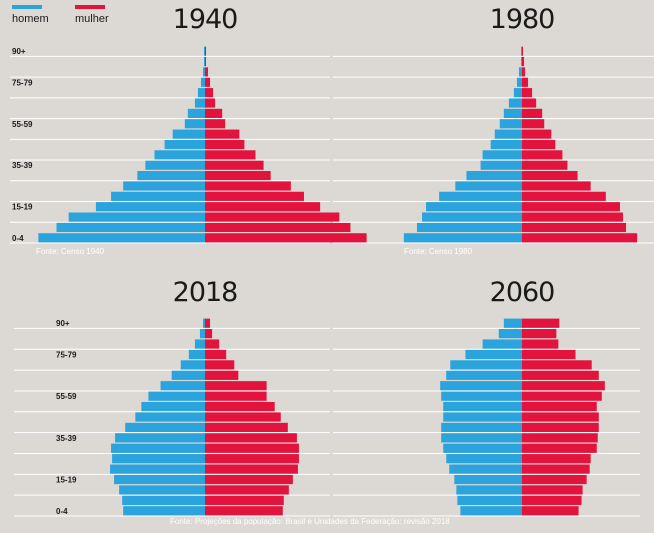  I want to click on legend-swatch-homem, so click(27, 7).